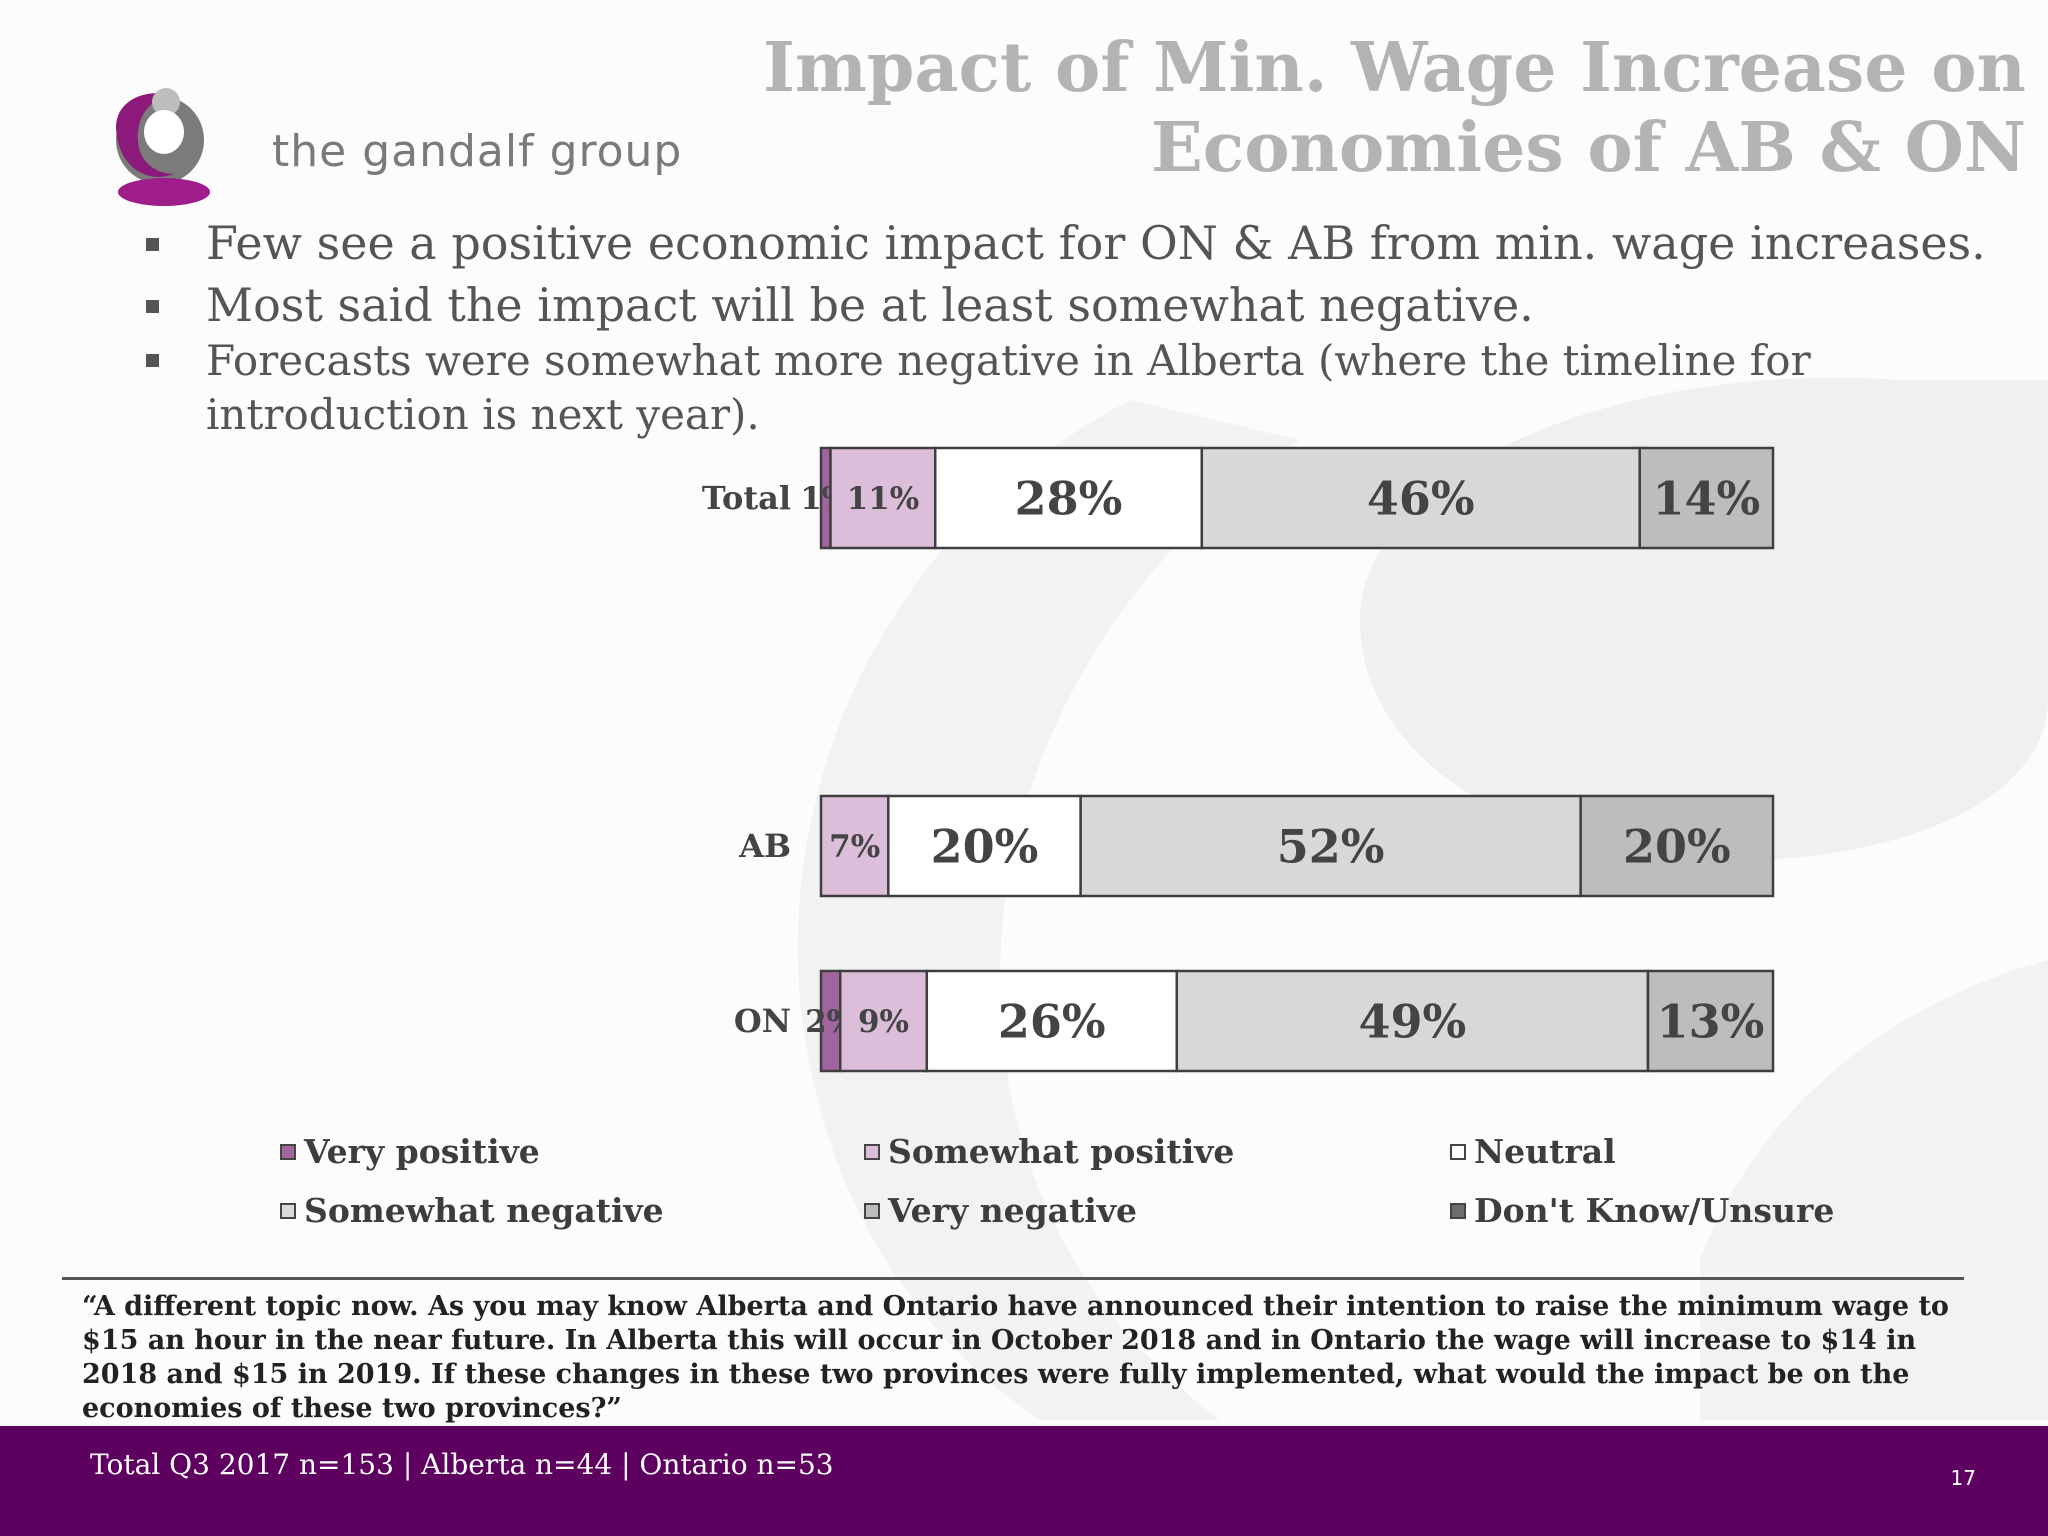  What do you see at coordinates (1963, 1478) in the screenshot?
I see `page-number: 17` at bounding box center [1963, 1478].